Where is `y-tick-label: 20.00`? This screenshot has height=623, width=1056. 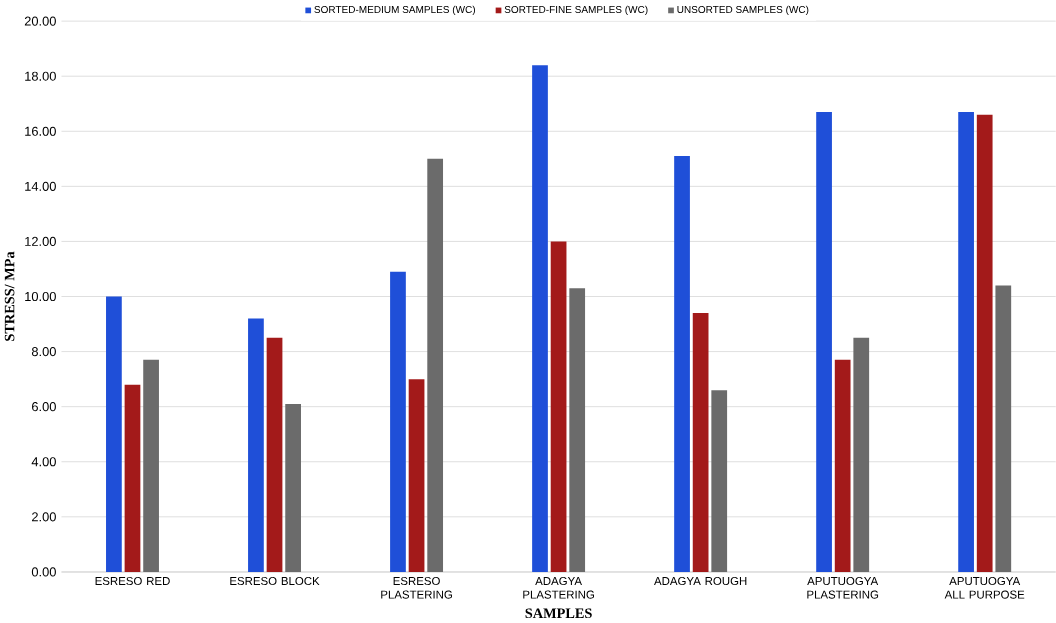 y-tick-label: 20.00 is located at coordinates (40, 21).